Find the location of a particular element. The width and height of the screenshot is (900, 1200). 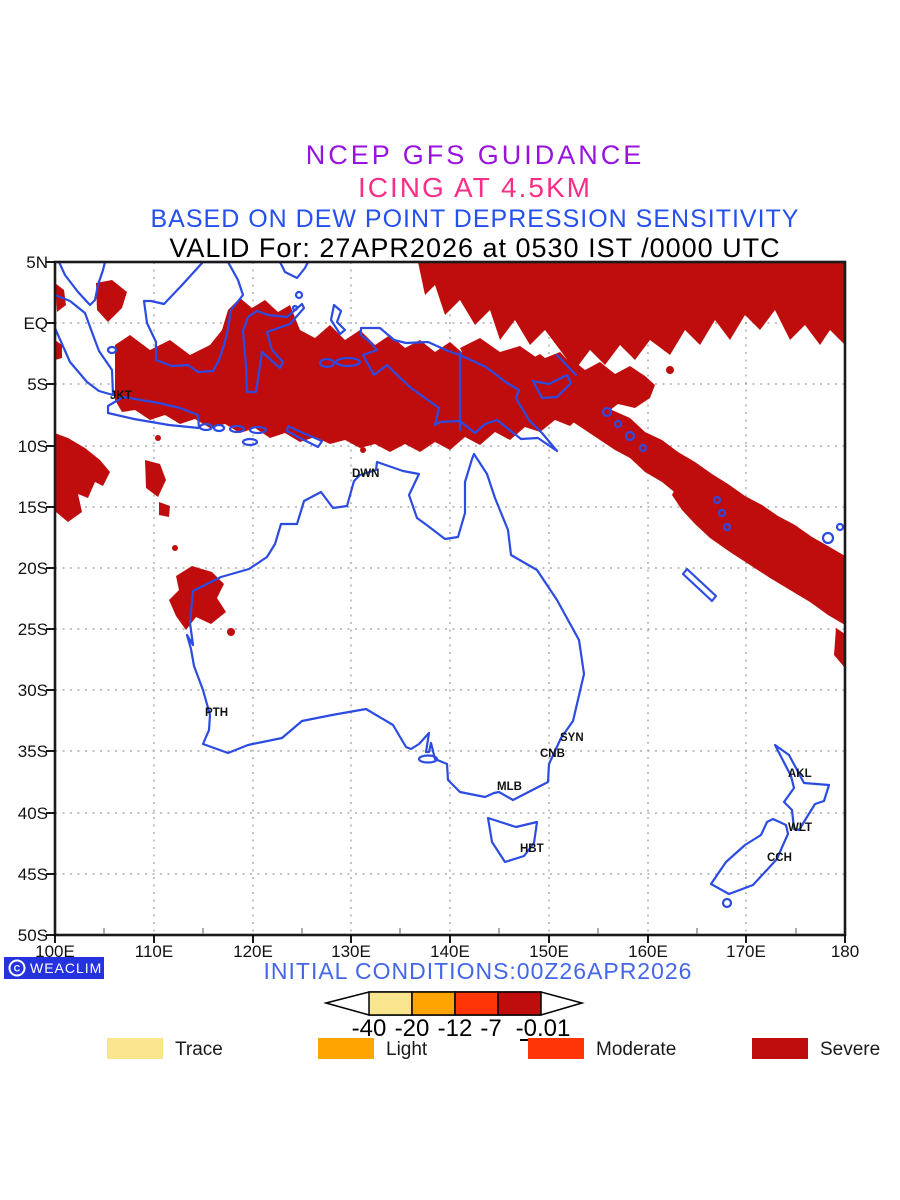

lat-label: 5S is located at coordinates (37, 384).